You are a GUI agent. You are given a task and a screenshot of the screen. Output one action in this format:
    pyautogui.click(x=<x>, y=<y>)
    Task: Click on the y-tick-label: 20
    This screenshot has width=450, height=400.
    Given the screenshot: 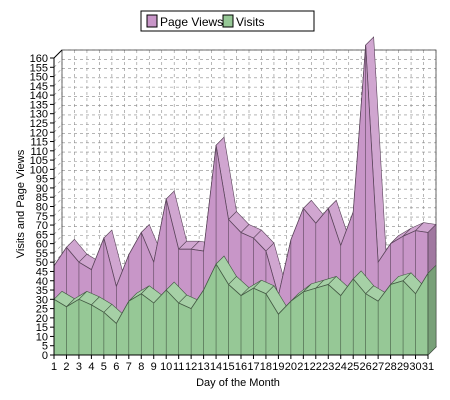 What is the action you would take?
    pyautogui.click(x=42, y=319)
    